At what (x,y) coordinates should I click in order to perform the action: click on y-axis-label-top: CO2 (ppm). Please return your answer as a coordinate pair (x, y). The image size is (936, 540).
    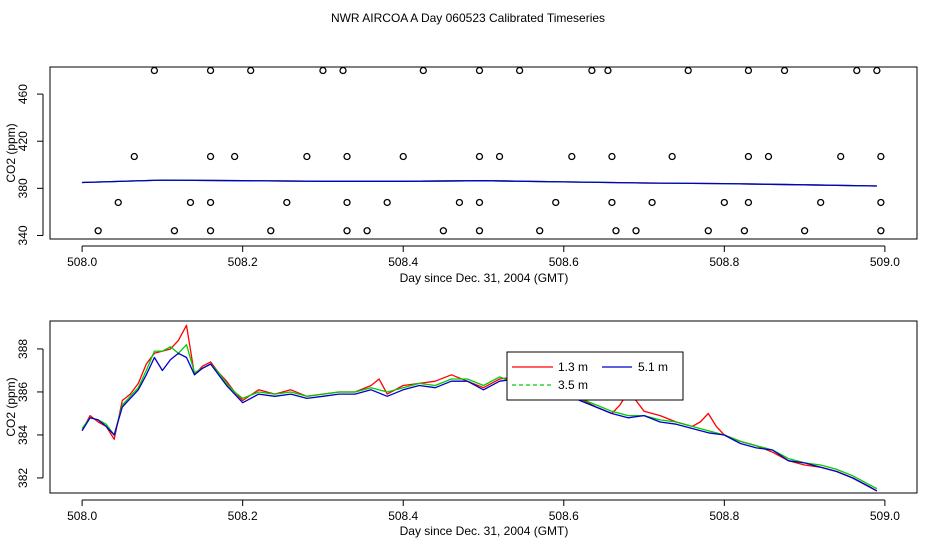
    Looking at the image, I should click on (11, 152).